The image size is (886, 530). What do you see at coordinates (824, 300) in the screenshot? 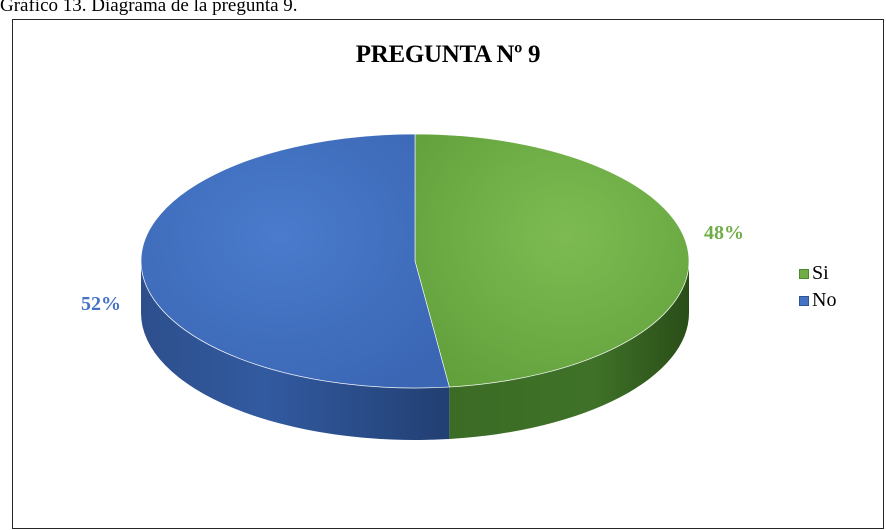
I see `legend-label-no: No` at bounding box center [824, 300].